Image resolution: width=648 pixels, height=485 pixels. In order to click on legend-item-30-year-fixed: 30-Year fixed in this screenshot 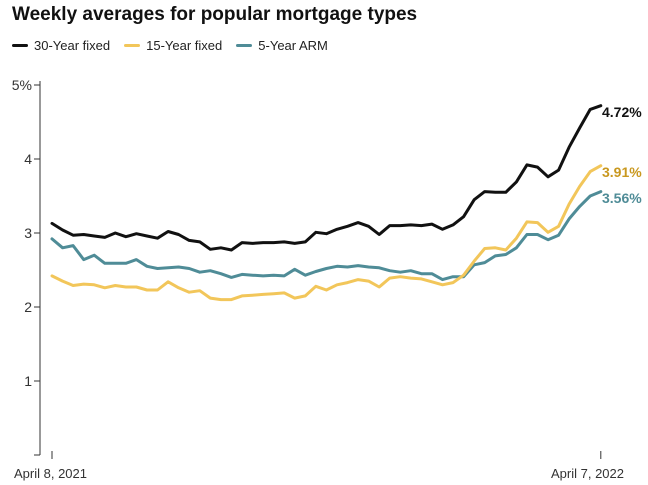, I will do `click(61, 45)`.